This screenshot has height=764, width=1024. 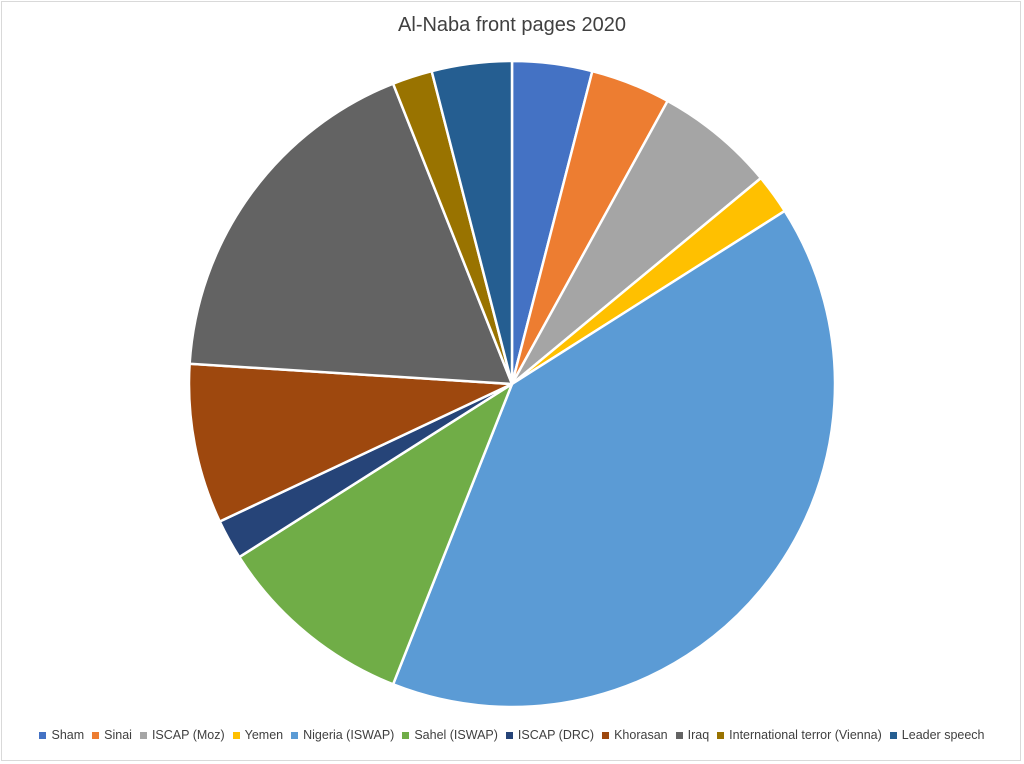 I want to click on legend-item: Khorasan, so click(x=635, y=735).